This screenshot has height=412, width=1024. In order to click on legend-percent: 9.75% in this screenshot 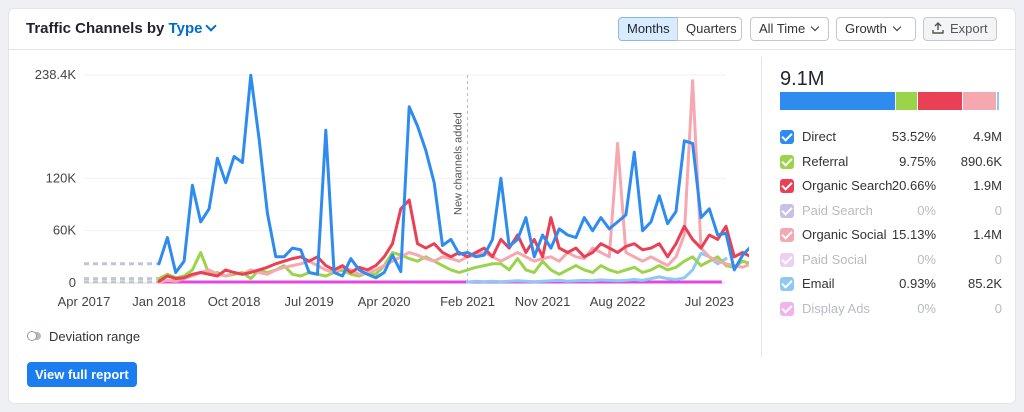, I will do `click(917, 161)`.